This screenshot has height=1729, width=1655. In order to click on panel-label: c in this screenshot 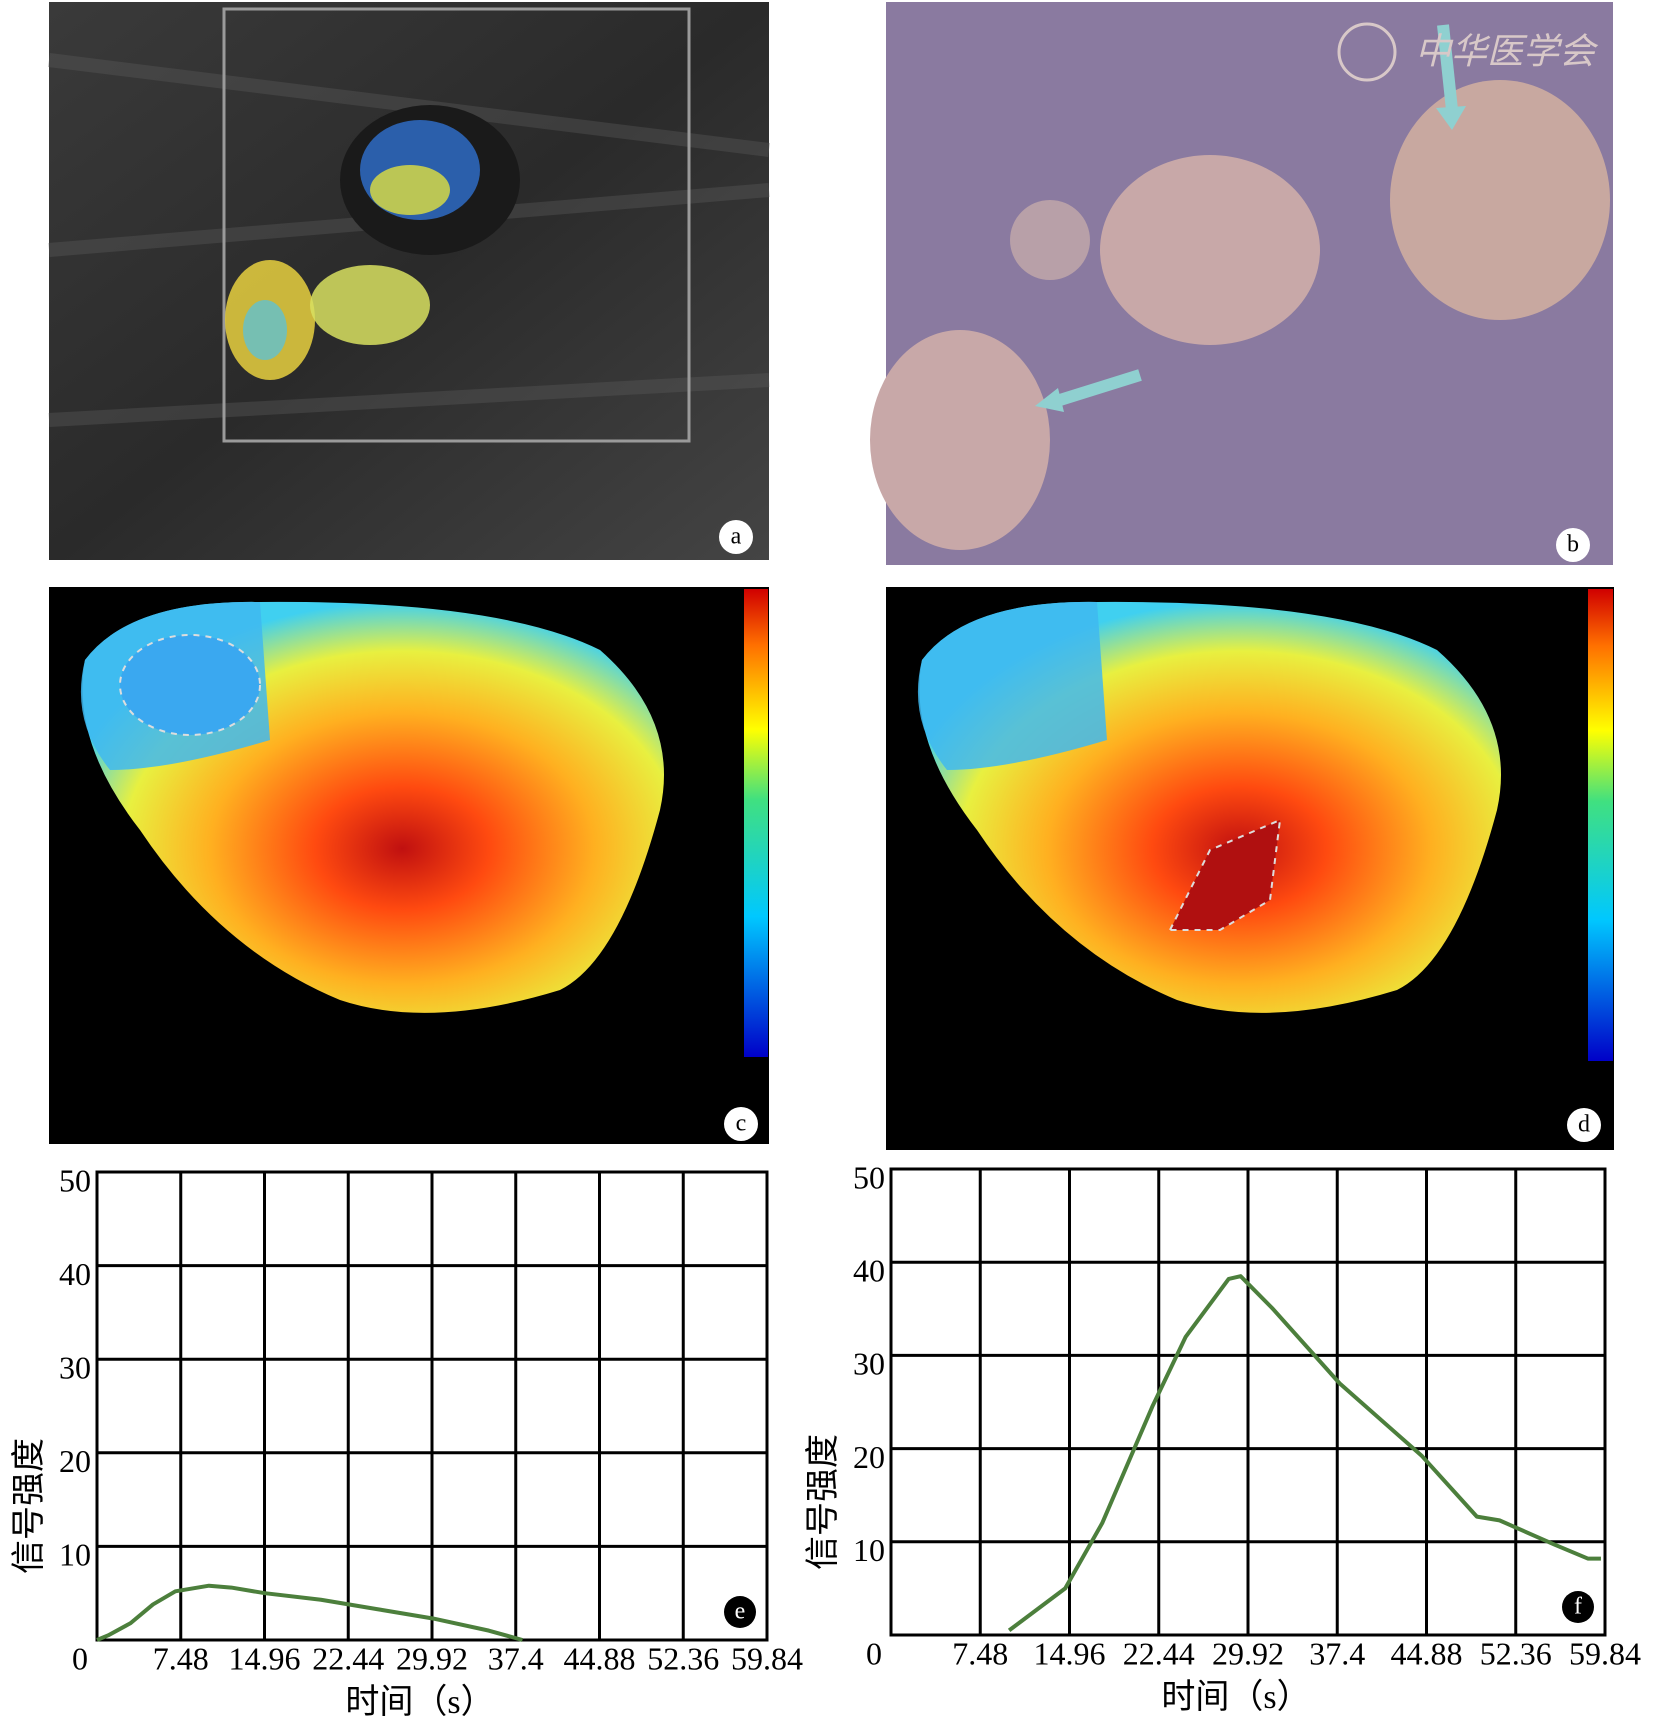, I will do `click(741, 1124)`.